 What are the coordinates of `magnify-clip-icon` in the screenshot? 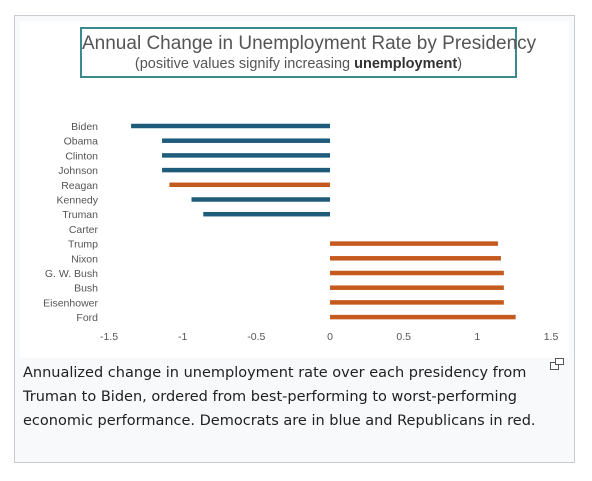 It's located at (557, 364).